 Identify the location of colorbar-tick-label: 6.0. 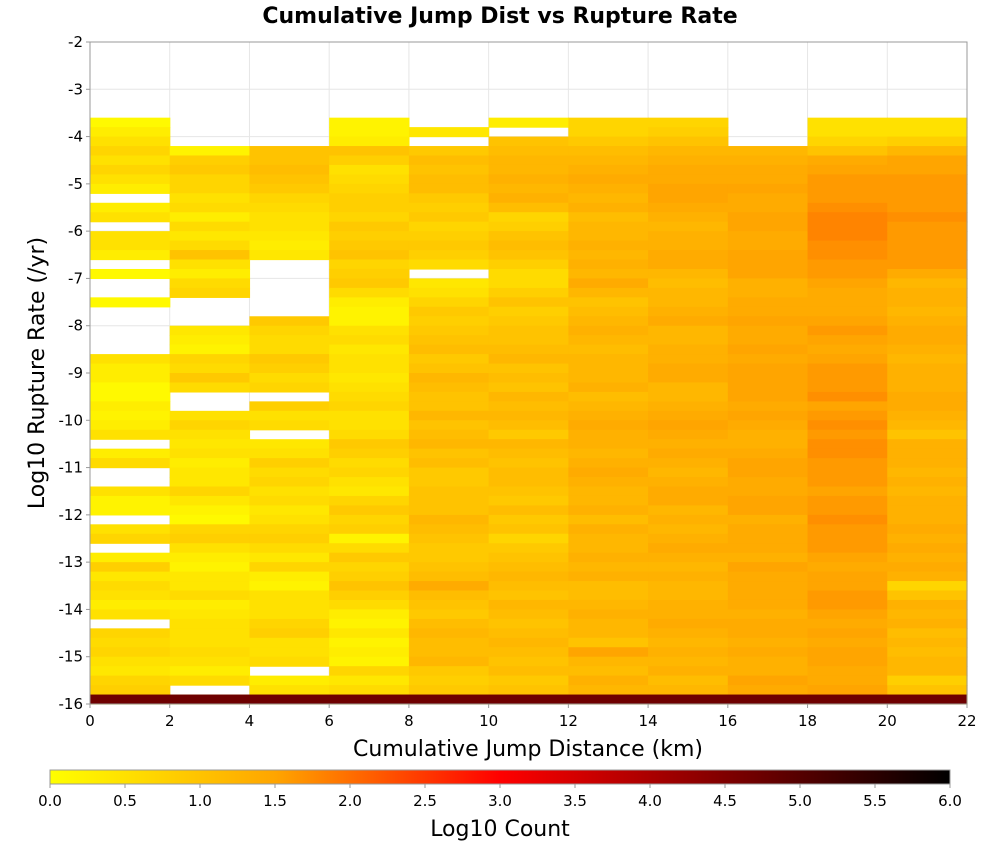
(950, 801).